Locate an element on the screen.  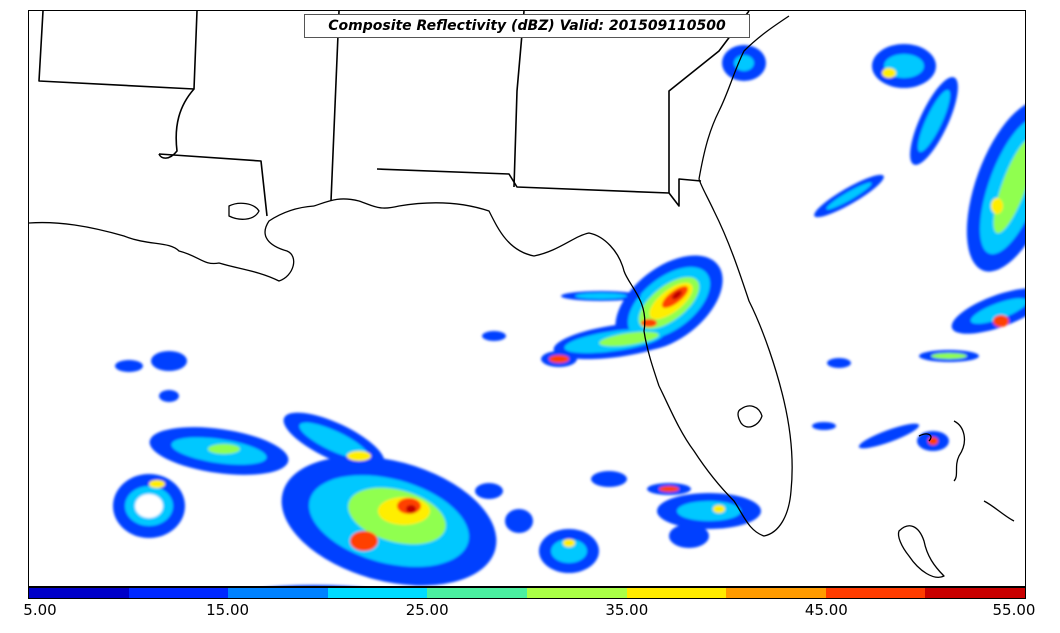
colorbar-tick-label: 55.00 is located at coordinates (1014, 610).